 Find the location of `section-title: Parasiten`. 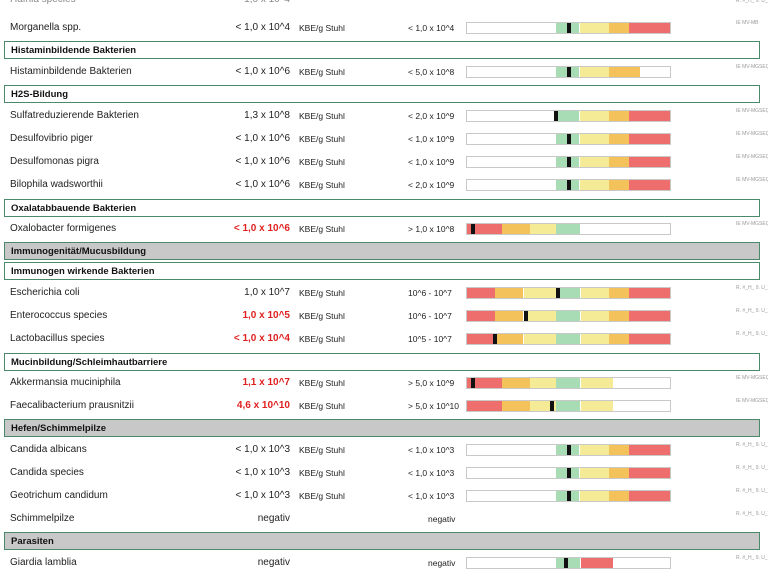

section-title: Parasiten is located at coordinates (32, 541).